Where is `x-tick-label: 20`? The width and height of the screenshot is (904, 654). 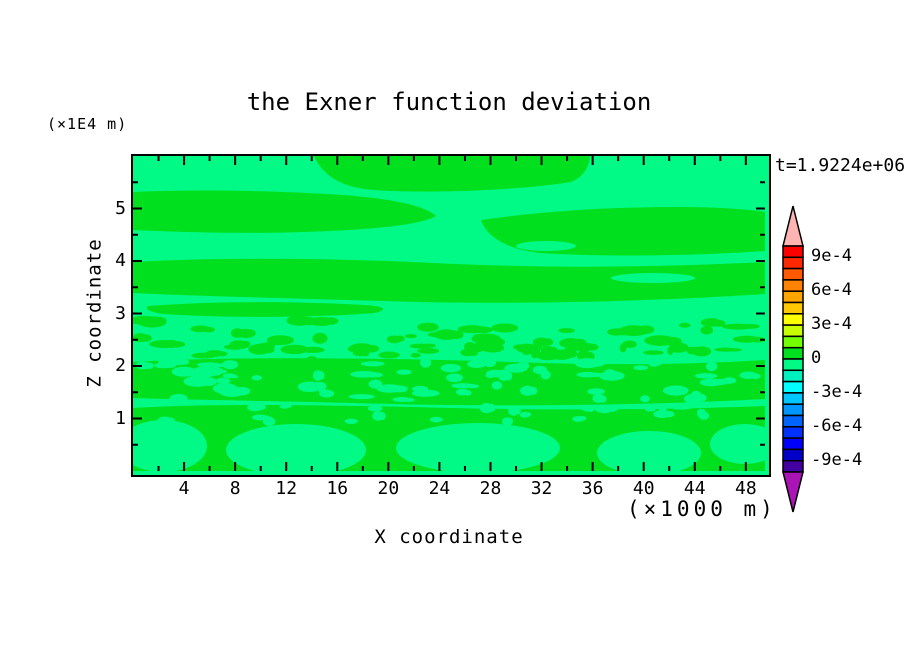 x-tick-label: 20 is located at coordinates (388, 488).